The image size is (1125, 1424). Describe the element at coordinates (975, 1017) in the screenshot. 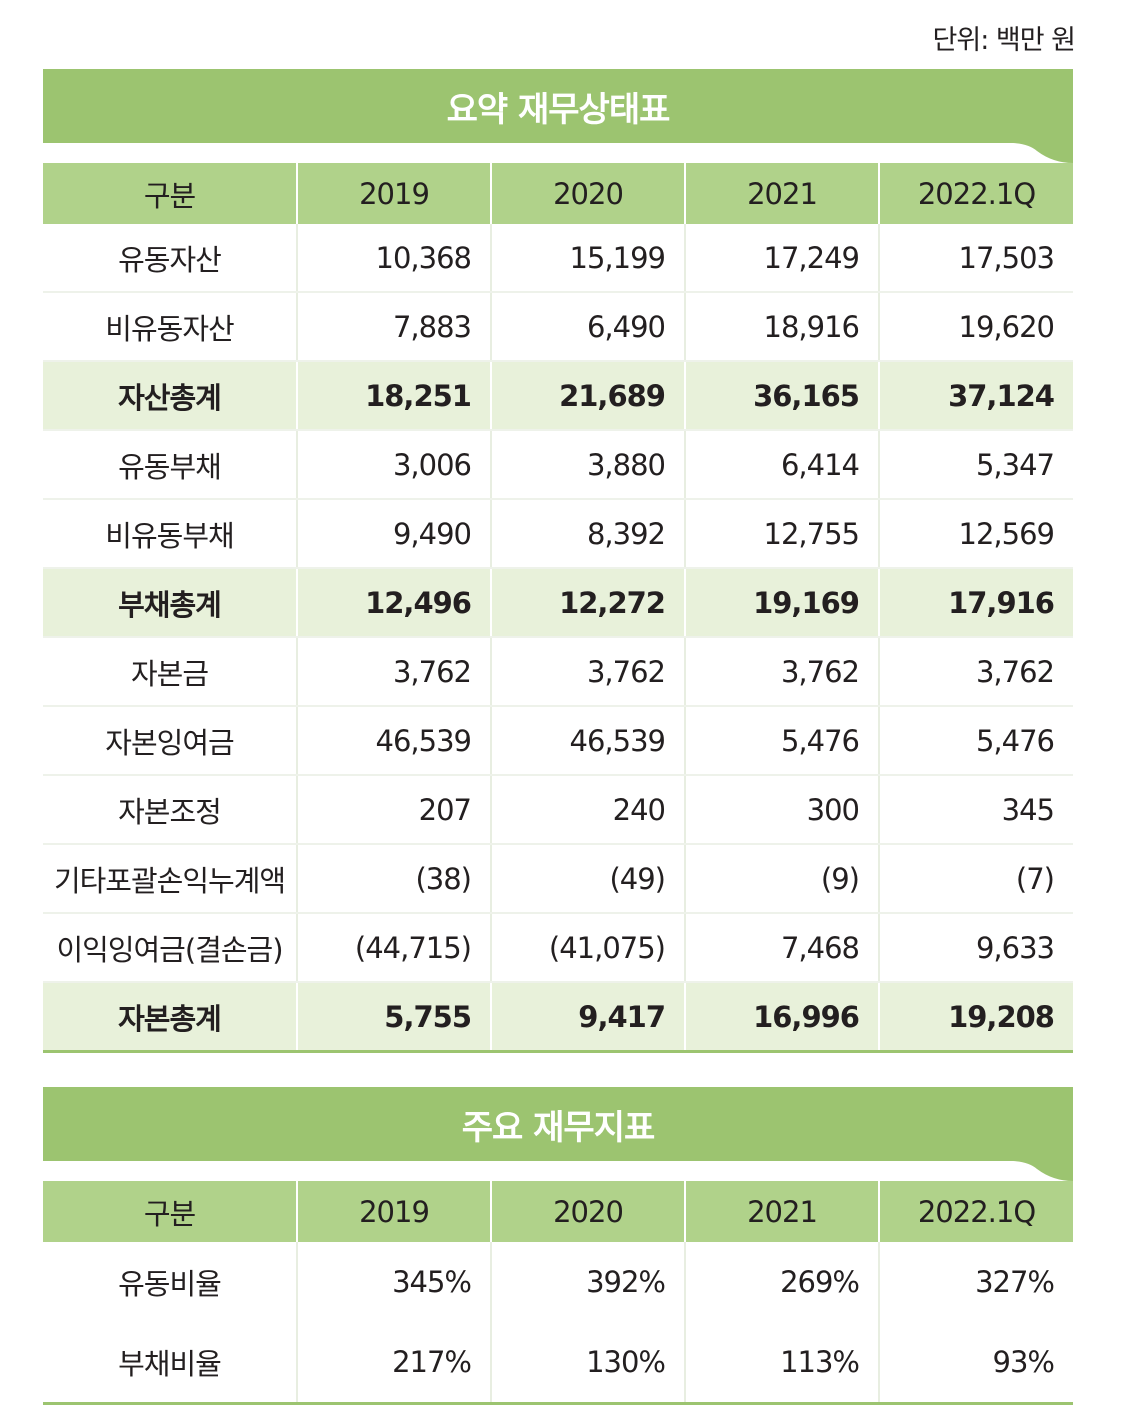

I see `value-cell: 19,208` at that location.